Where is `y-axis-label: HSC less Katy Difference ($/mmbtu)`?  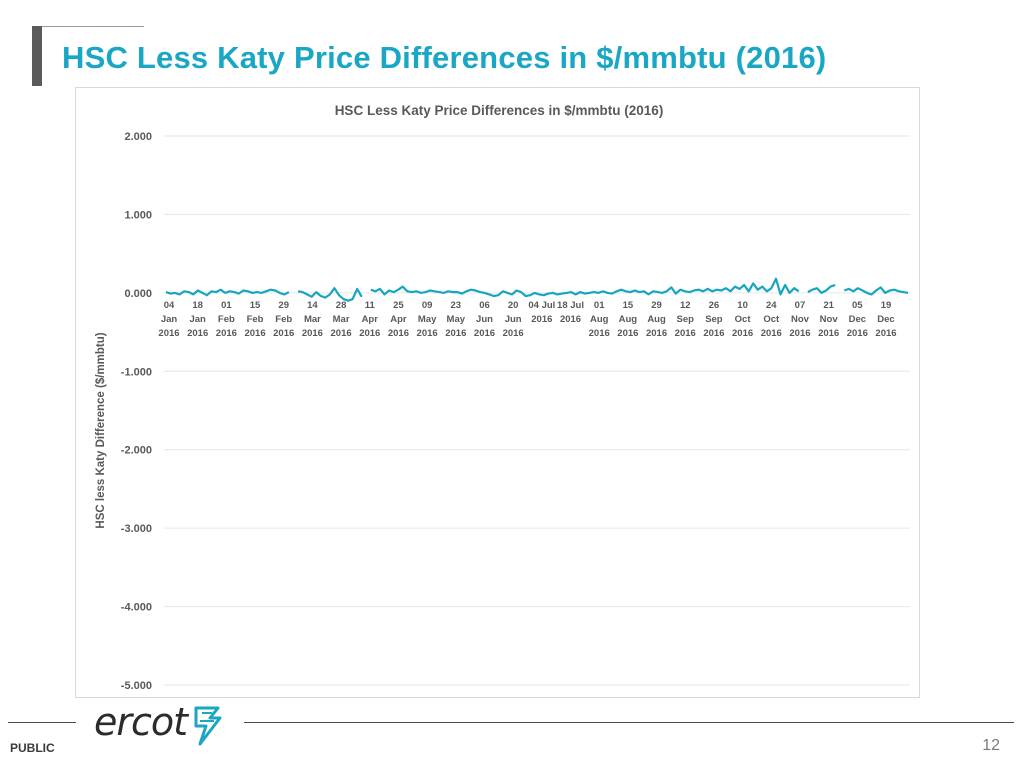 y-axis-label: HSC less Katy Difference ($/mmbtu) is located at coordinates (101, 430).